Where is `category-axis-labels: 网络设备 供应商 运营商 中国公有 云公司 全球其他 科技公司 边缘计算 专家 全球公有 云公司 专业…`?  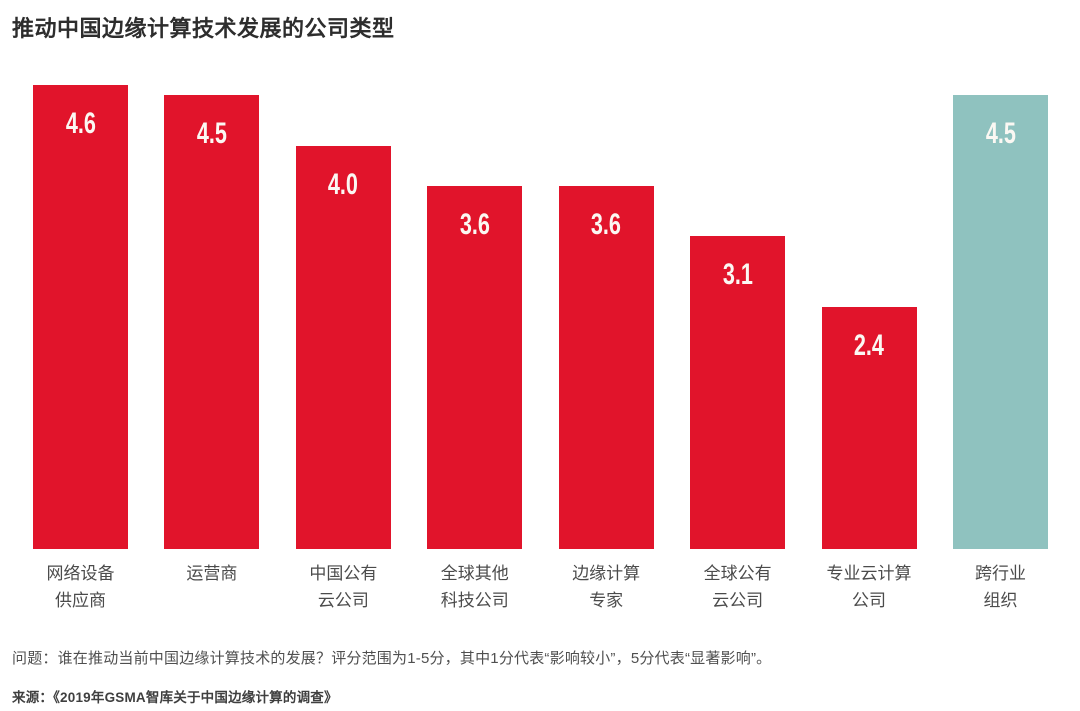
category-axis-labels: 网络设备 供应商 运营商 中国公有 云公司 全球其他 科技公司 边缘计算 专家 全球公有 云公司 专业… is located at coordinates (540, 587).